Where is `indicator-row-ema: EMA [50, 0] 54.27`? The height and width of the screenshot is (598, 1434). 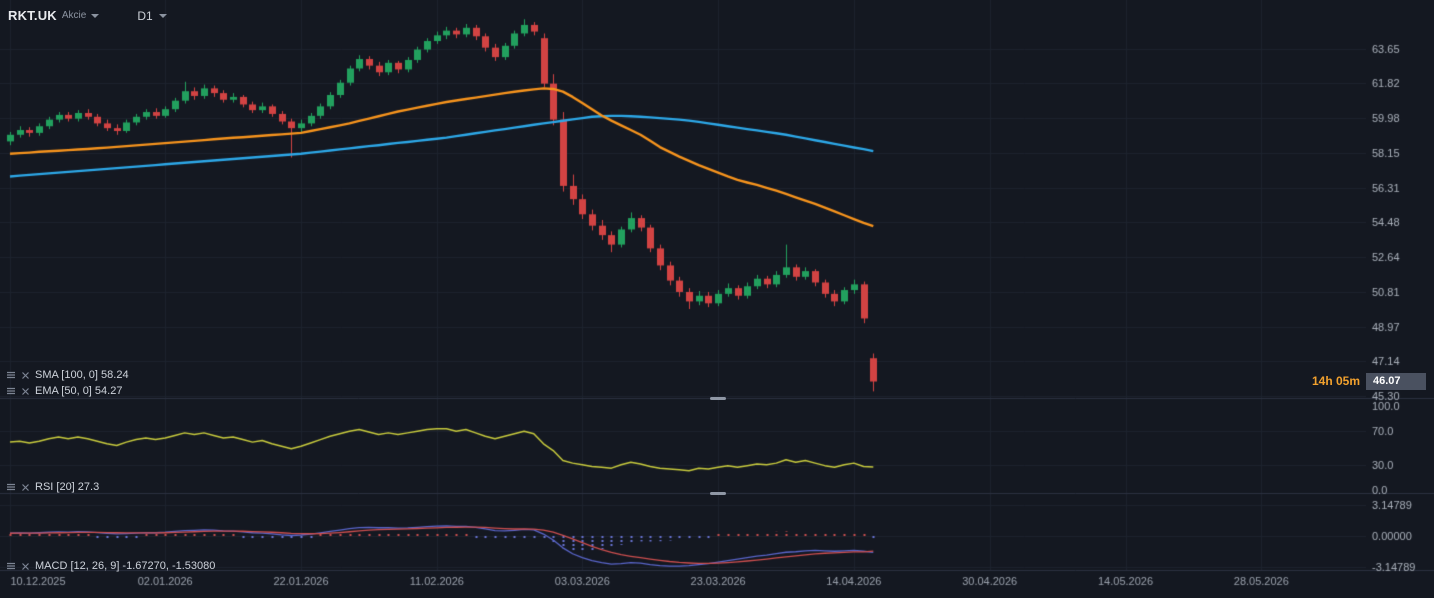
indicator-row-ema: EMA [50, 0] 54.27 is located at coordinates (64, 391).